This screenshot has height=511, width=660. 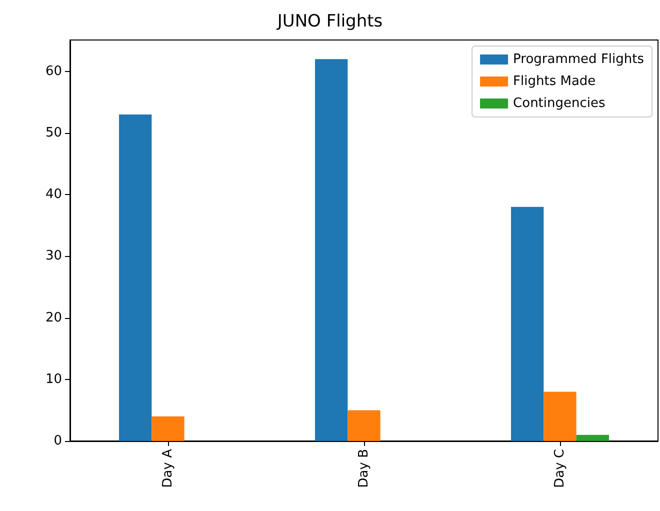 What do you see at coordinates (53, 379) in the screenshot?
I see `y-tick-label: 10` at bounding box center [53, 379].